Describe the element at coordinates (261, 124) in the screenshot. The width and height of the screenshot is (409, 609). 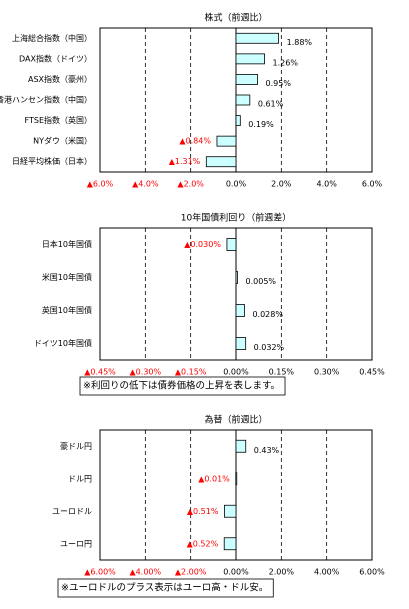
I see `value-label: 0.19%` at that location.